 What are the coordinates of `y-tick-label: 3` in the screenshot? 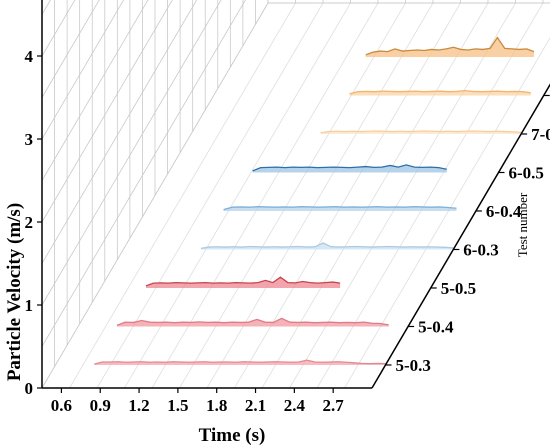 It's located at (29, 139).